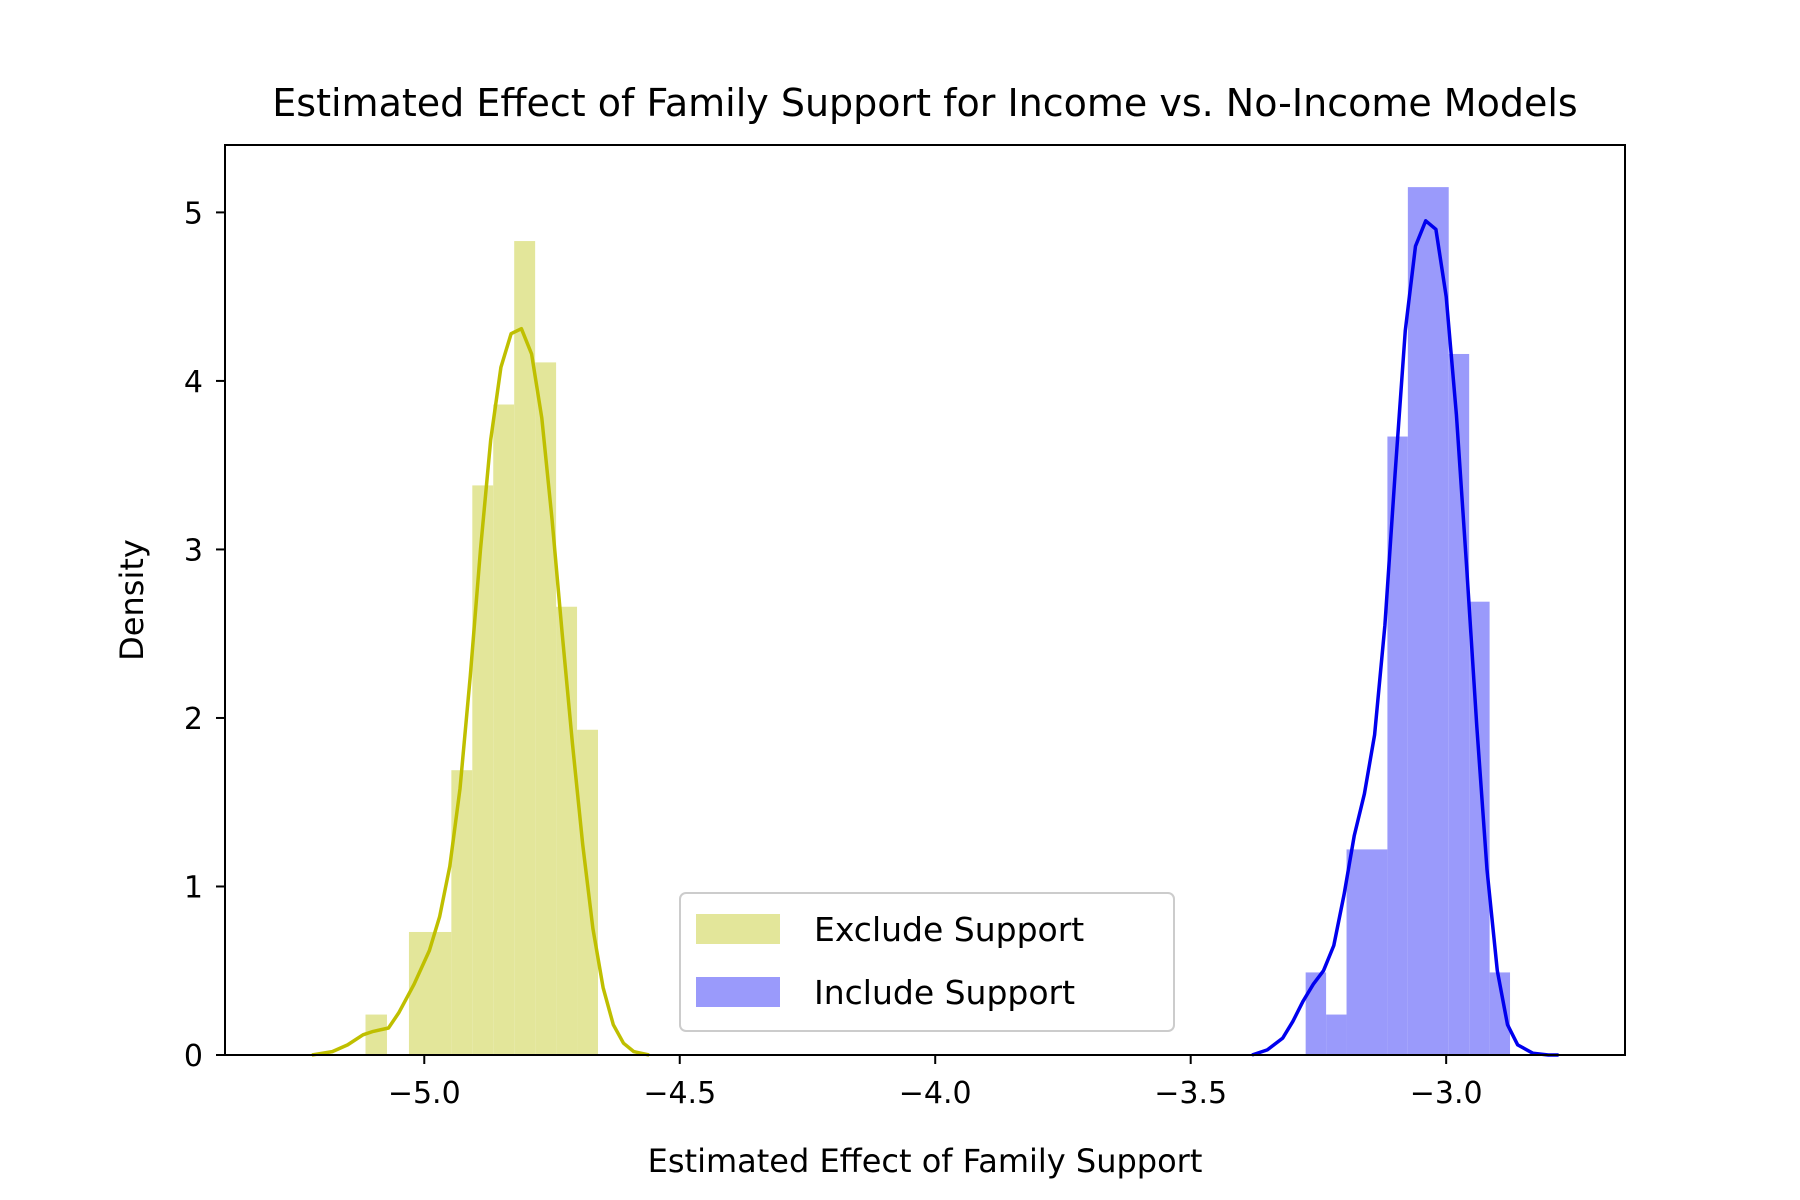  Describe the element at coordinates (1446, 1093) in the screenshot. I see `x-tick-label-4: −3.0` at that location.